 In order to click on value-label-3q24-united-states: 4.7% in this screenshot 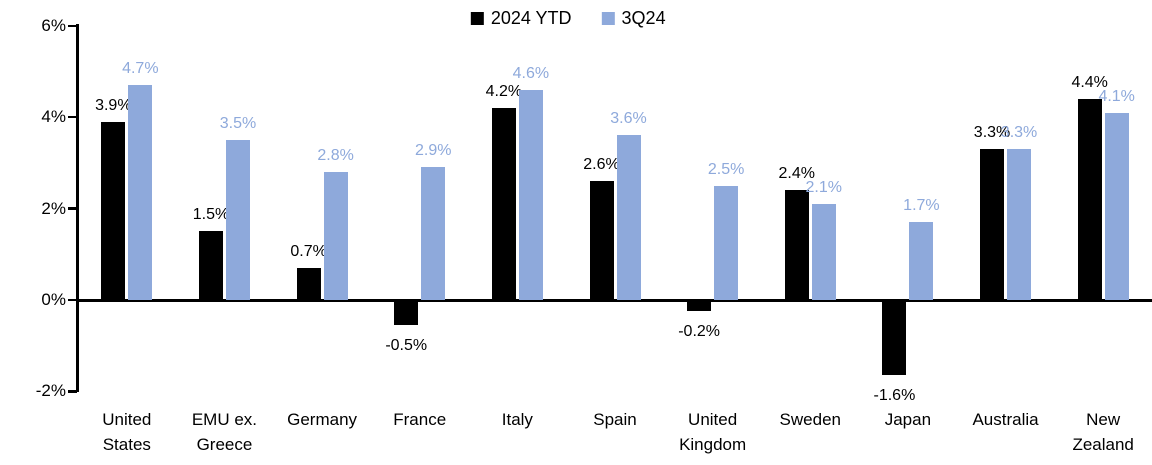, I will do `click(140, 69)`.